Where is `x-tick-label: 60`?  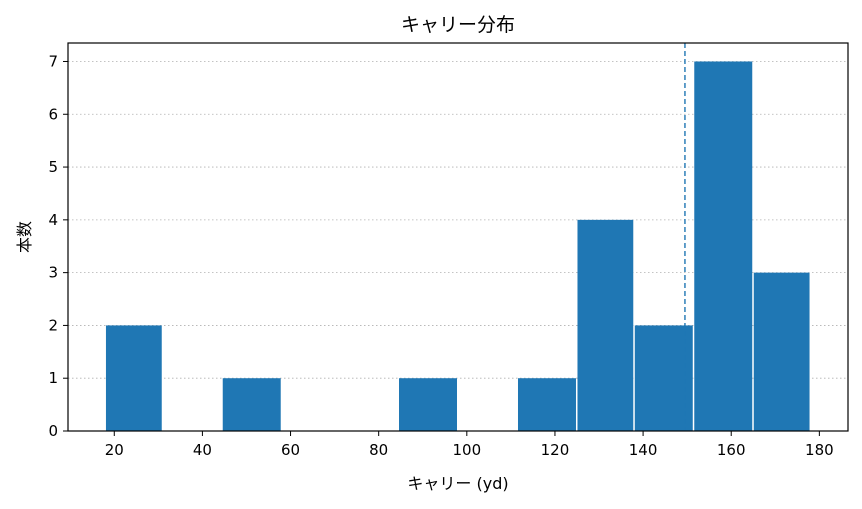
x-tick-label: 60 is located at coordinates (290, 450).